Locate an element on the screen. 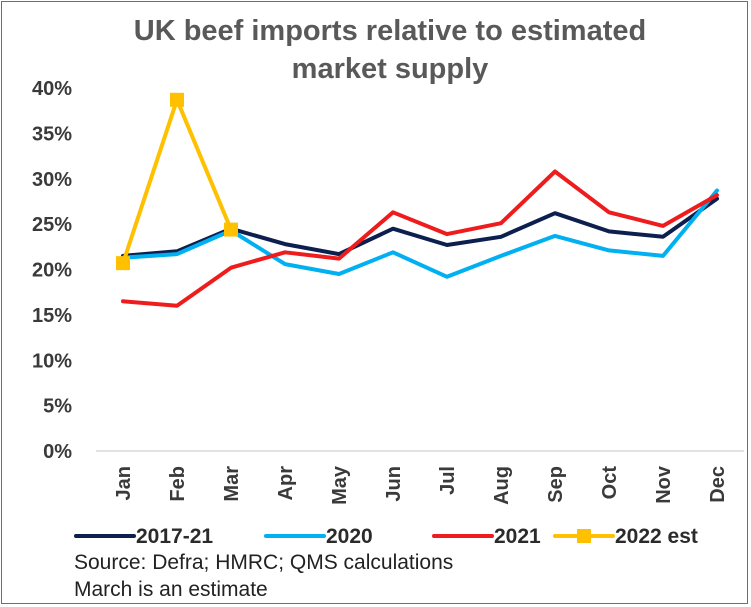 Image resolution: width=751 pixels, height=607 pixels. y-axis-tick-labels: 0% 5% 10% 15% 20% 25% 30% 35% 40% is located at coordinates (52, 270).